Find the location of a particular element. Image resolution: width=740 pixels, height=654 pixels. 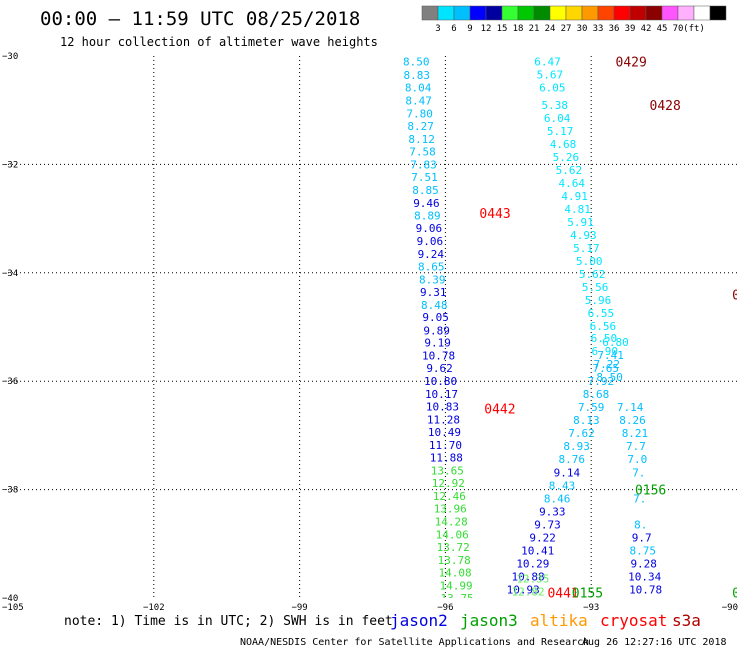

wave-height-label: 8.04 is located at coordinates (418, 87).